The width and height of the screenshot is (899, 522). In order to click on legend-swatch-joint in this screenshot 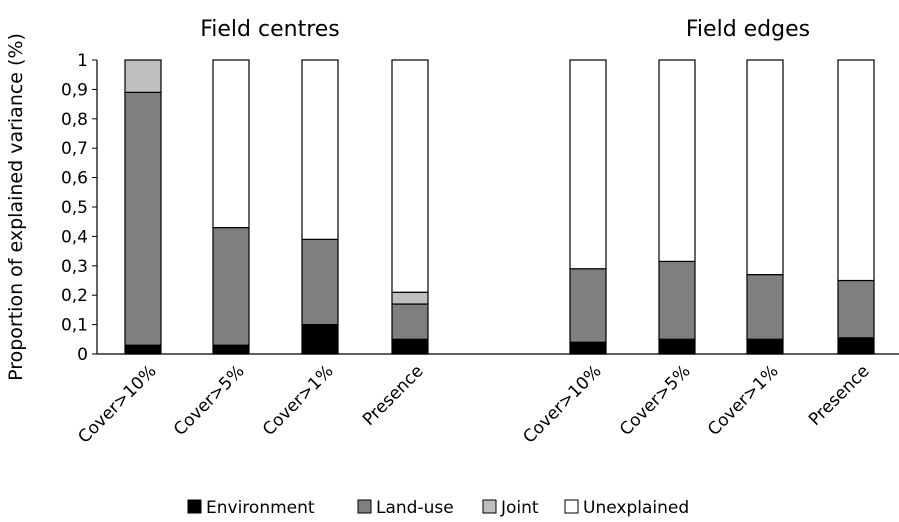, I will do `click(489, 506)`.